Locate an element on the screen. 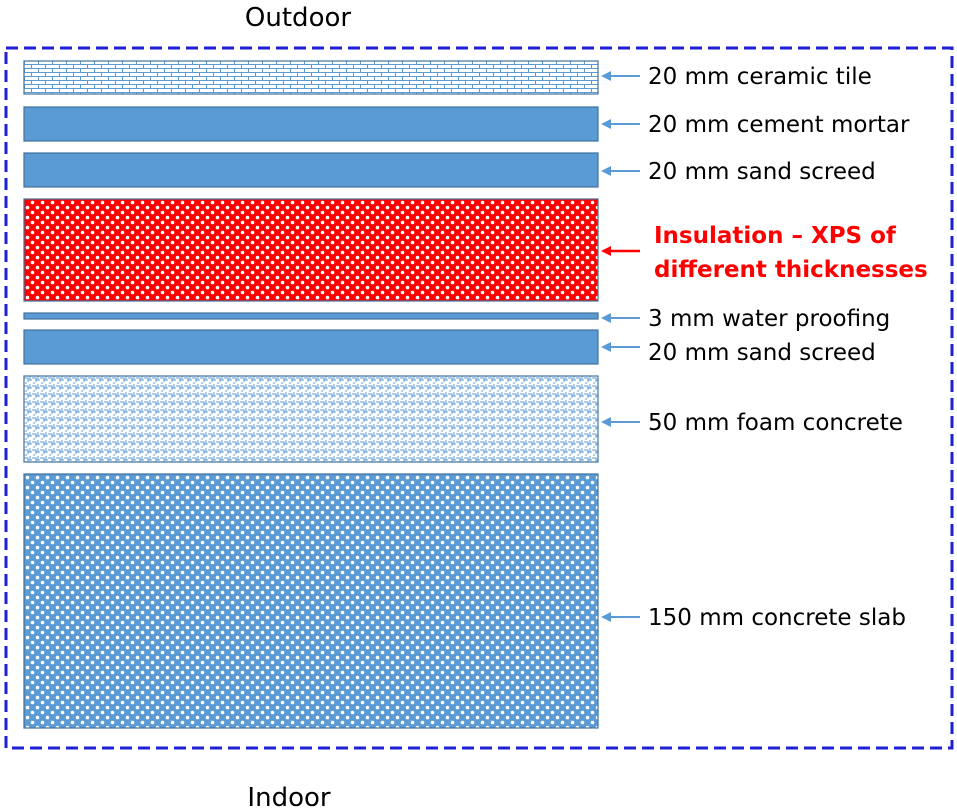 The height and width of the screenshot is (810, 957). layer-bar-sand-screed-top is located at coordinates (311, 170).